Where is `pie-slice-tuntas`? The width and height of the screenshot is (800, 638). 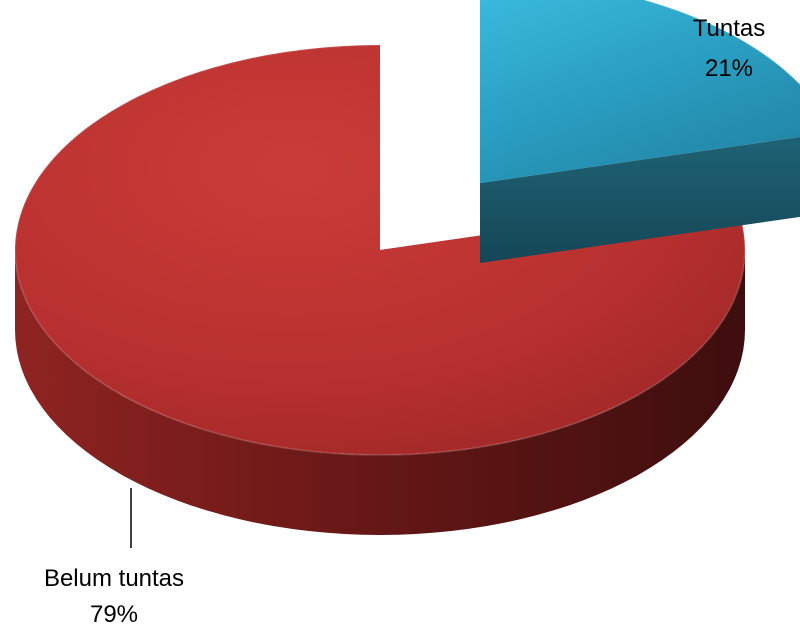
pie-slice-tuntas is located at coordinates (640, 91).